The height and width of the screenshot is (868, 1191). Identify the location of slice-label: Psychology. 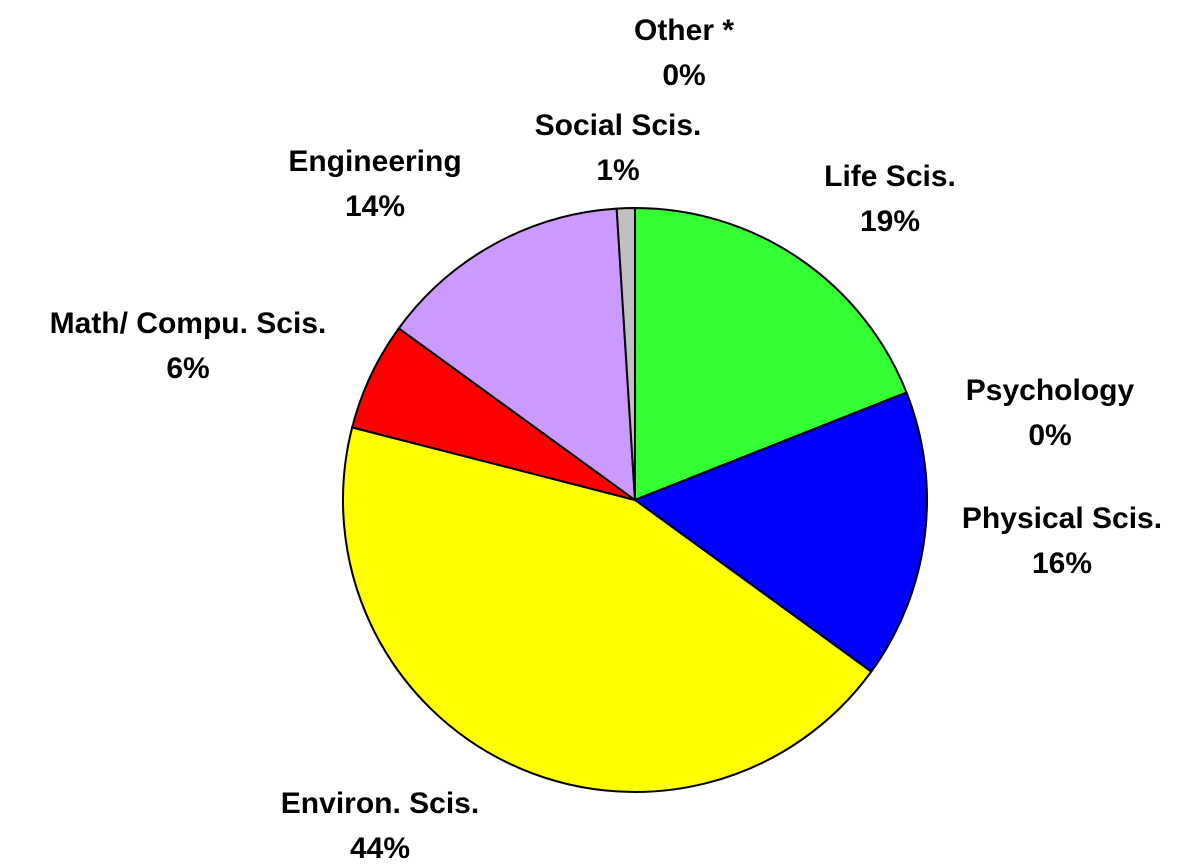
(1050, 390).